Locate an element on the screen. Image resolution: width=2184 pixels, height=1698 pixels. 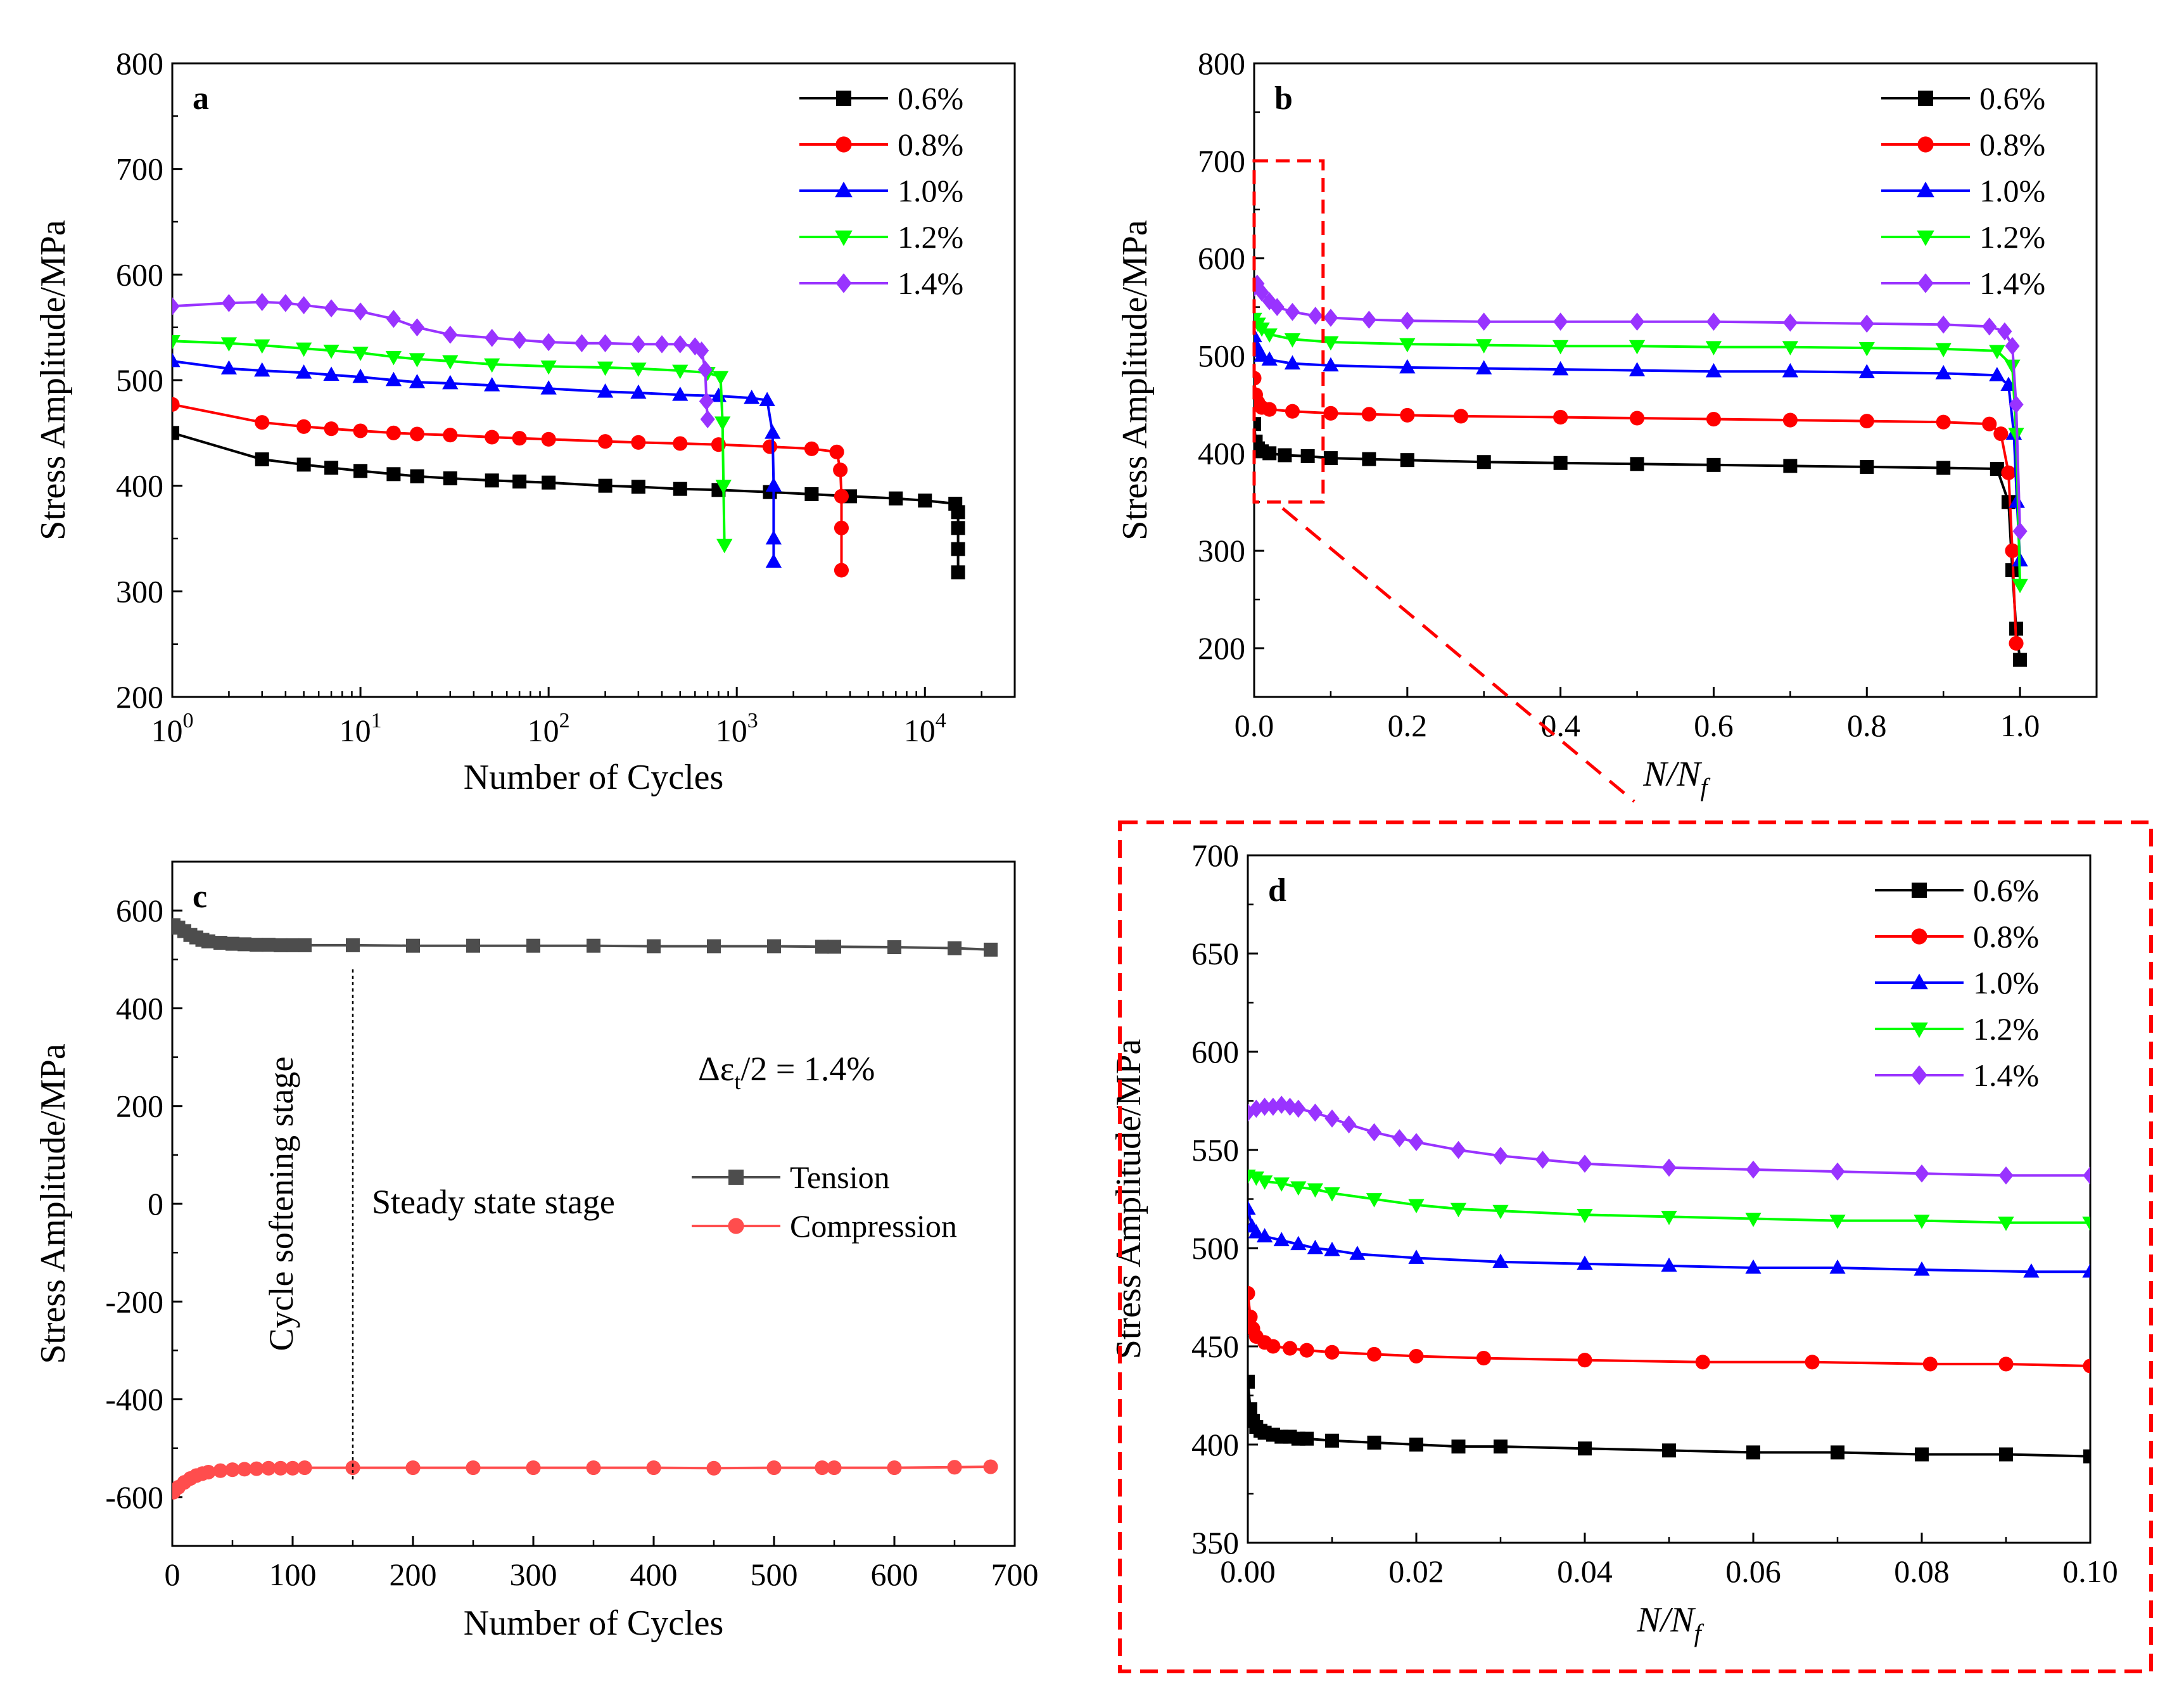
series-line-0.8% is located at coordinates (508, 486).